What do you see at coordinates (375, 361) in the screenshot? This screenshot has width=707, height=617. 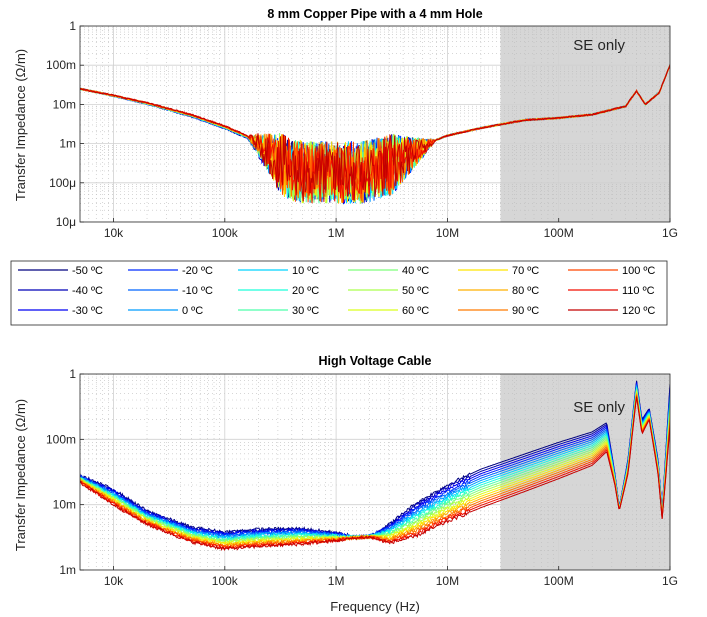 I see `bottom-chart-title: High Voltage Cable` at bounding box center [375, 361].